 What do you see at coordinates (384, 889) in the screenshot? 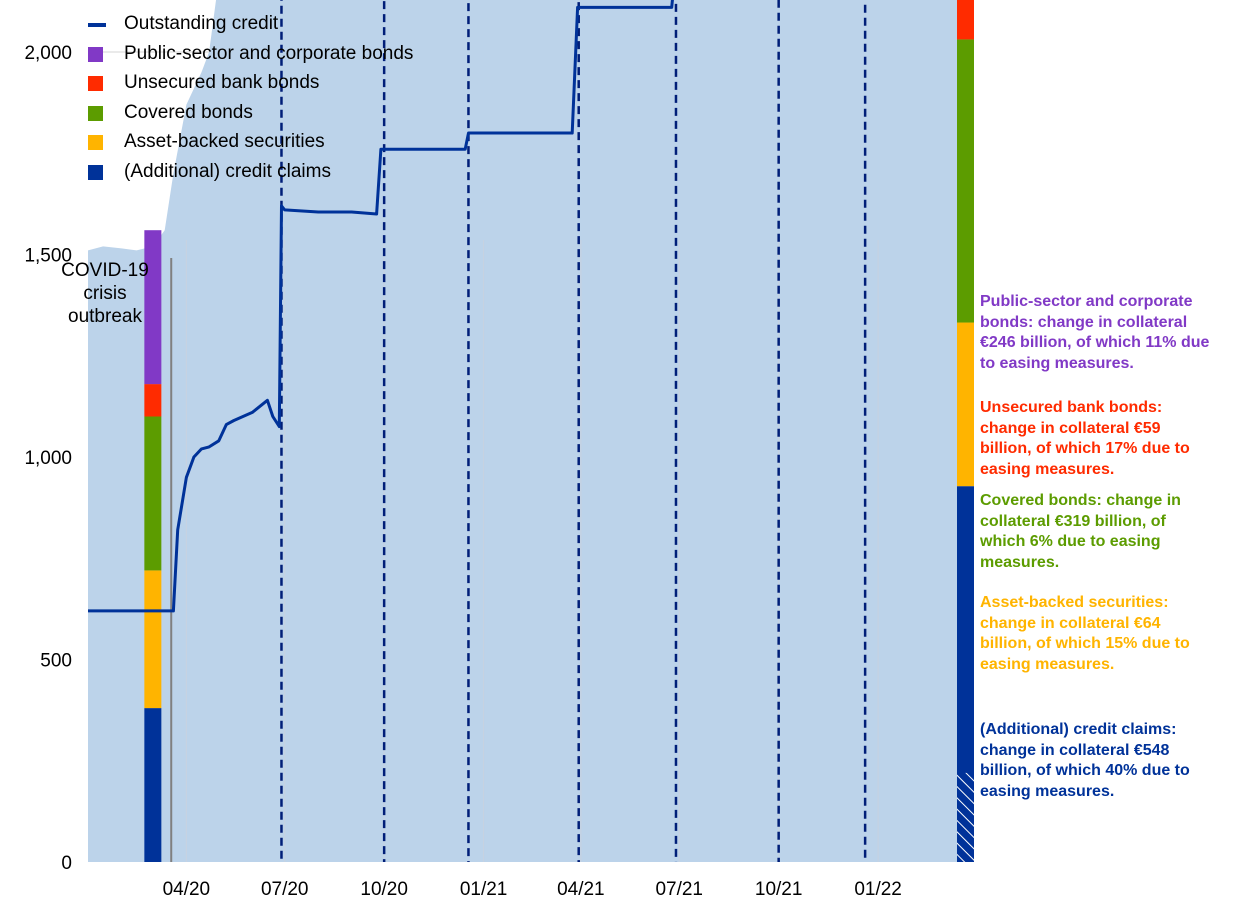
I see `x-tick-label: 10/20` at bounding box center [384, 889].